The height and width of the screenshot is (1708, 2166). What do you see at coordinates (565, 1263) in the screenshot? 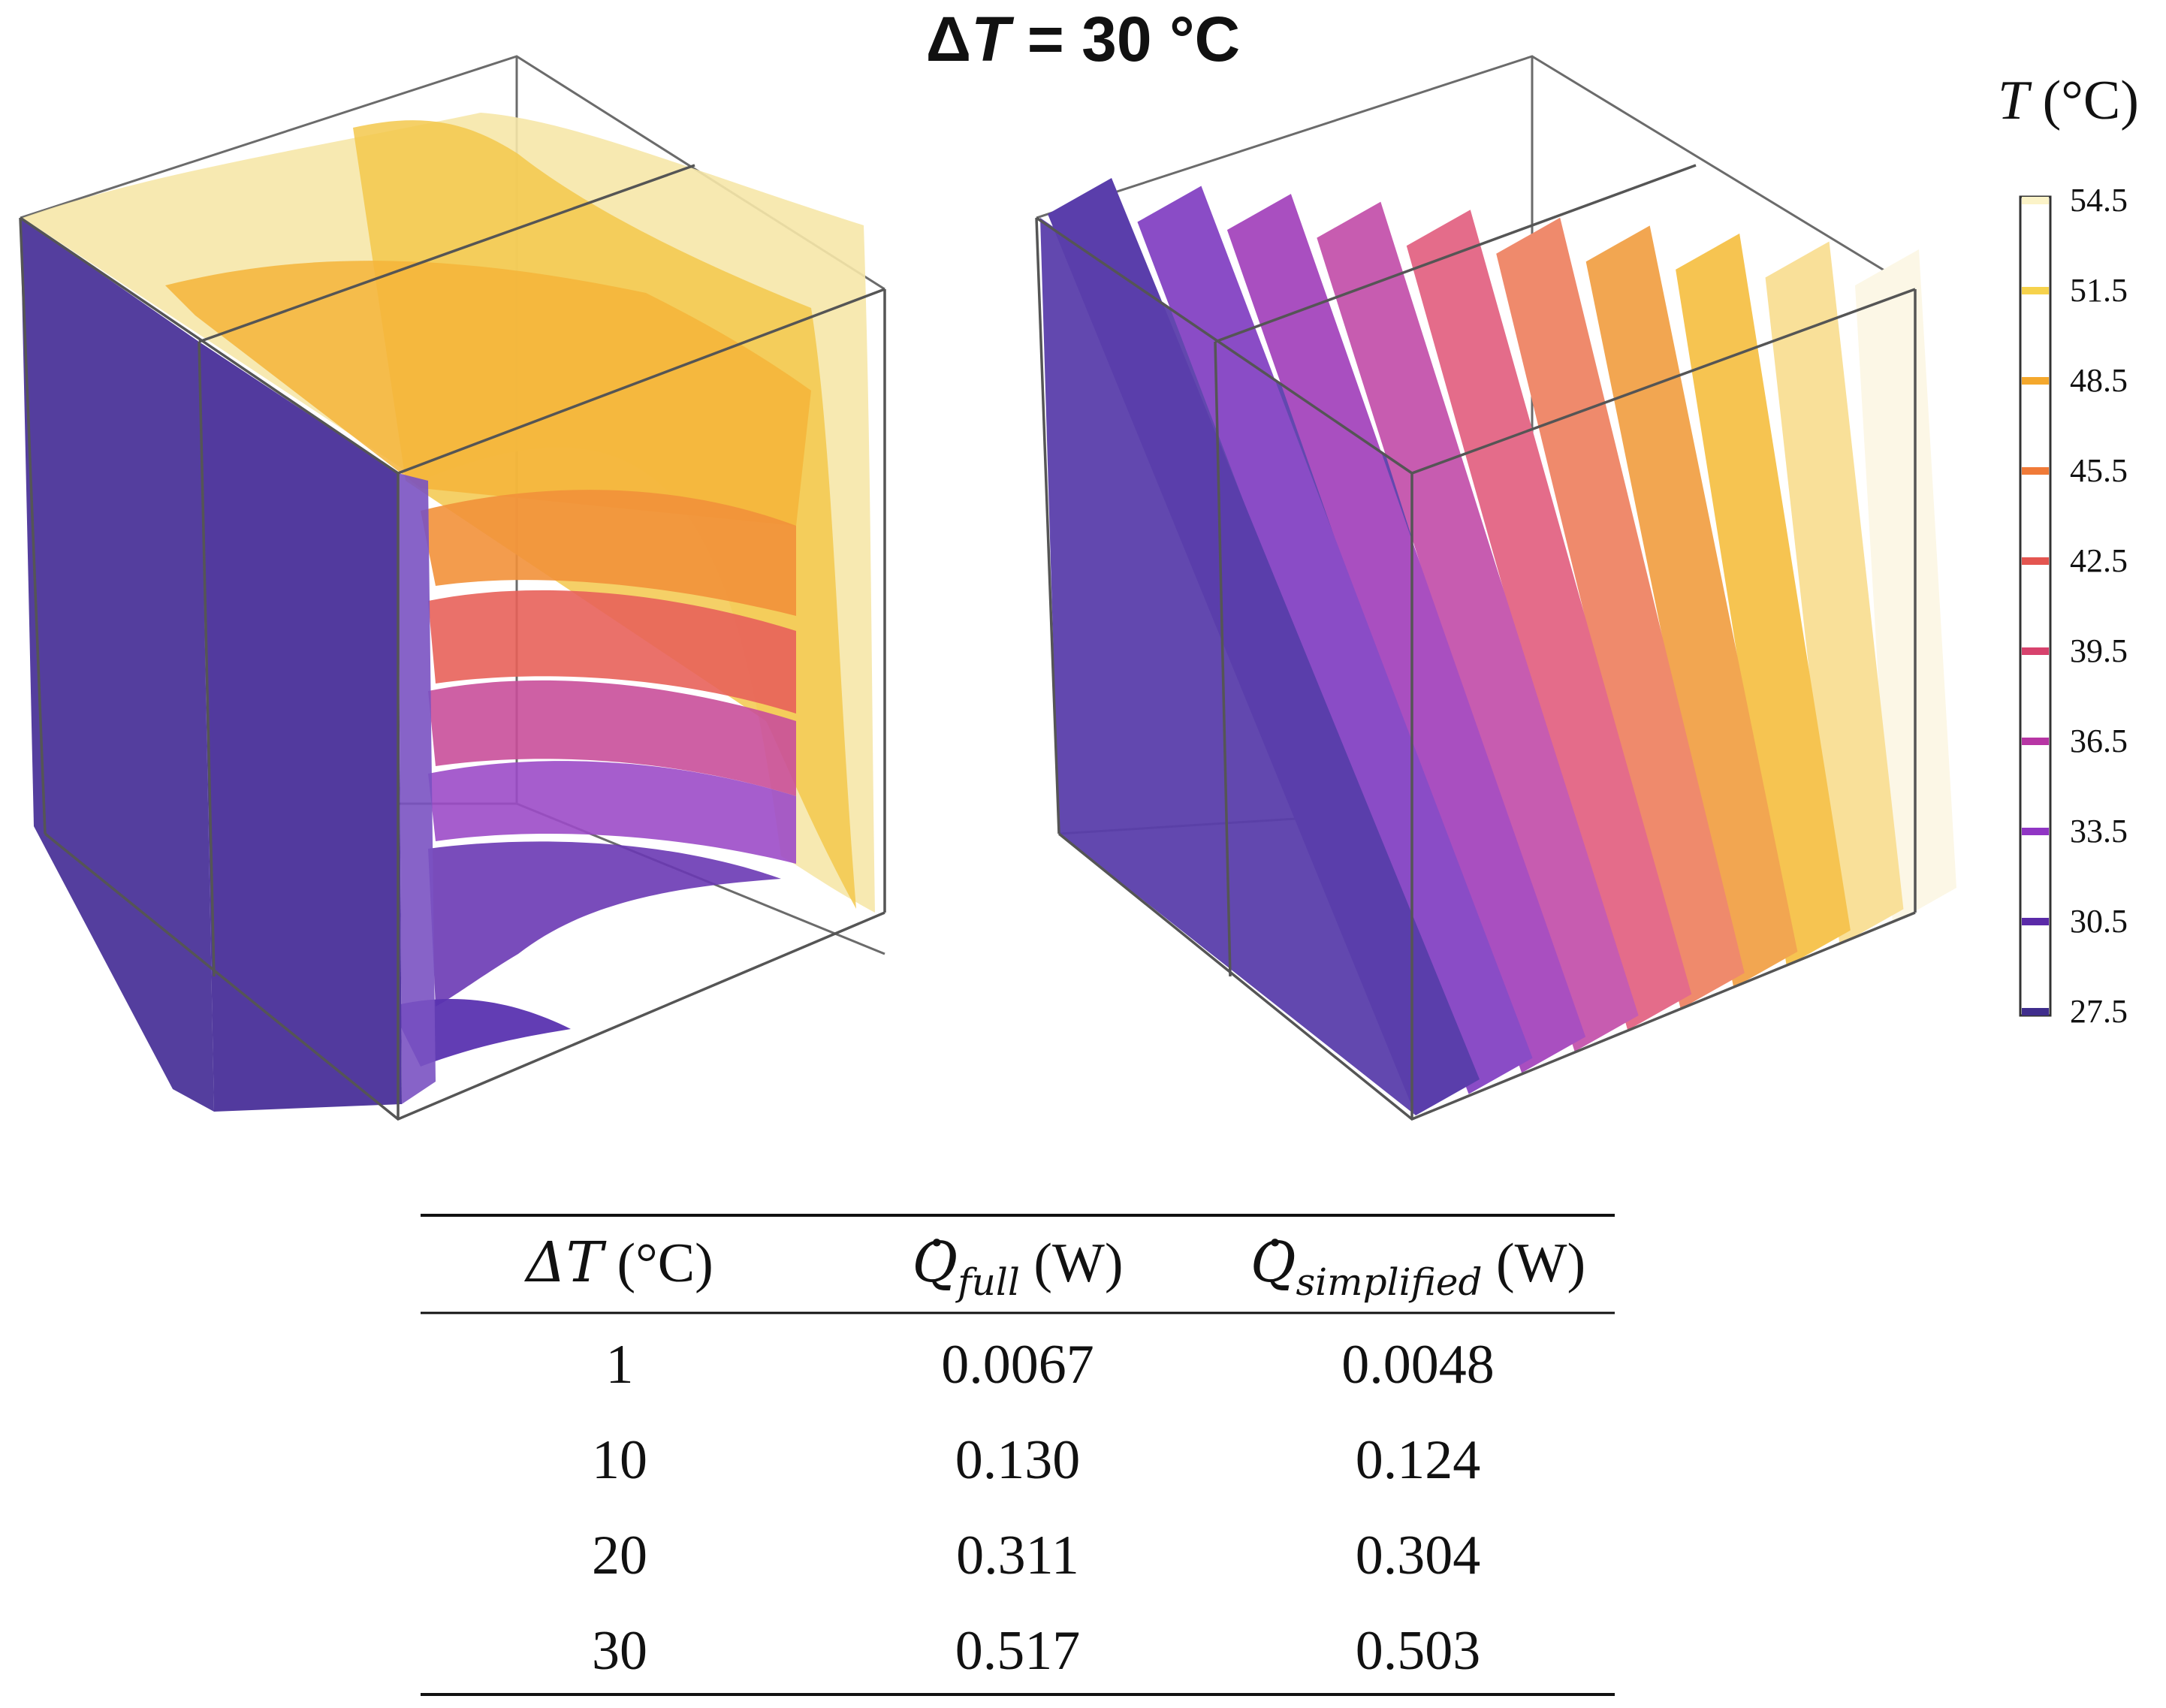
I see `header-delta-t-var: ΔT` at bounding box center [565, 1263].